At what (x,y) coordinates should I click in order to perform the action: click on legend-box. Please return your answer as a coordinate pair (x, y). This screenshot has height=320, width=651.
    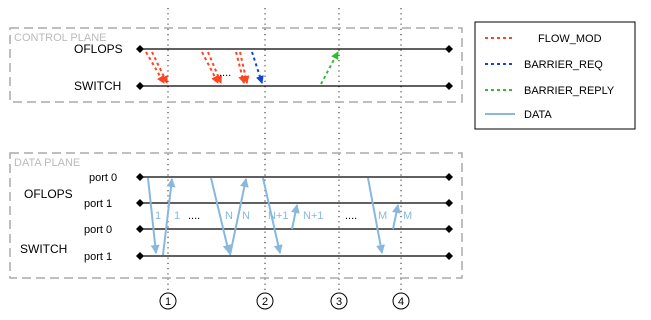
    Looking at the image, I should click on (555, 75).